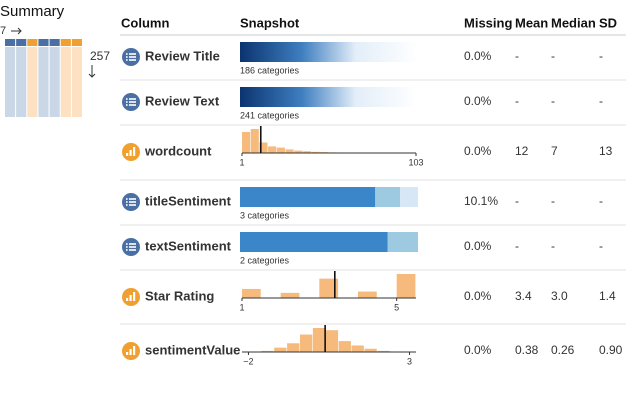  I want to click on category-count: 3 categories, so click(265, 215).